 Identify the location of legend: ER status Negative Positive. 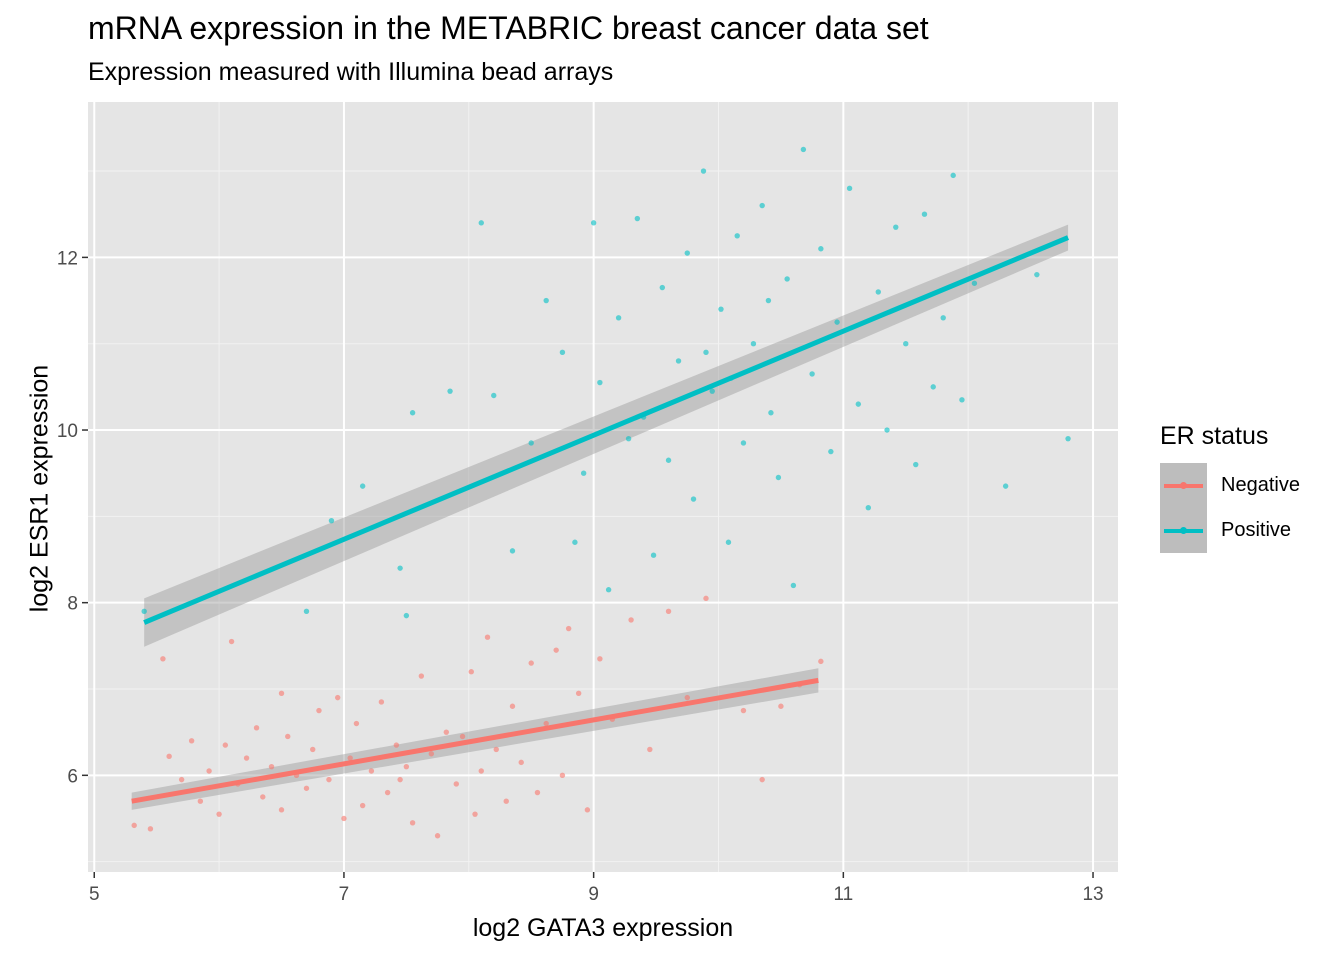
(1245, 487).